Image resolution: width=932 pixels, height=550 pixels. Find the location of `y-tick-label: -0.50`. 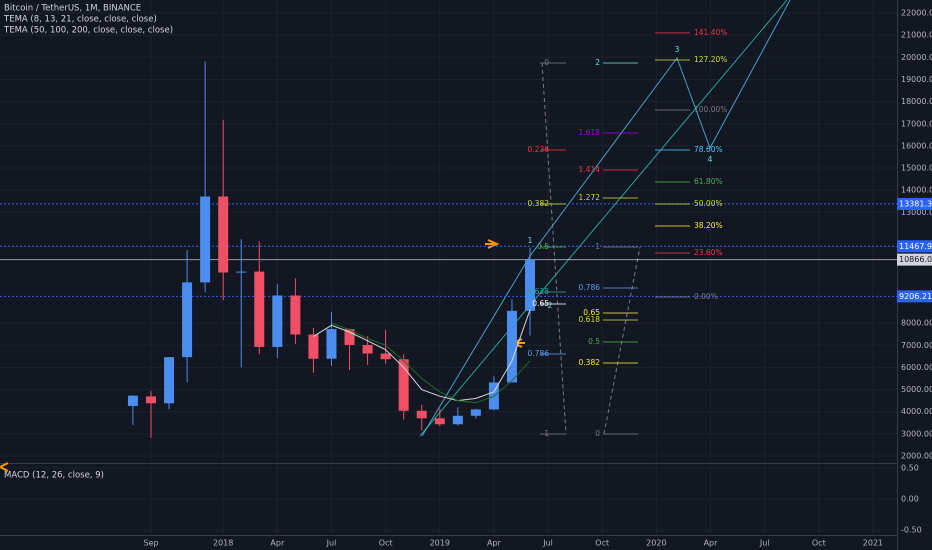

y-tick-label: -0.50 is located at coordinates (911, 530).